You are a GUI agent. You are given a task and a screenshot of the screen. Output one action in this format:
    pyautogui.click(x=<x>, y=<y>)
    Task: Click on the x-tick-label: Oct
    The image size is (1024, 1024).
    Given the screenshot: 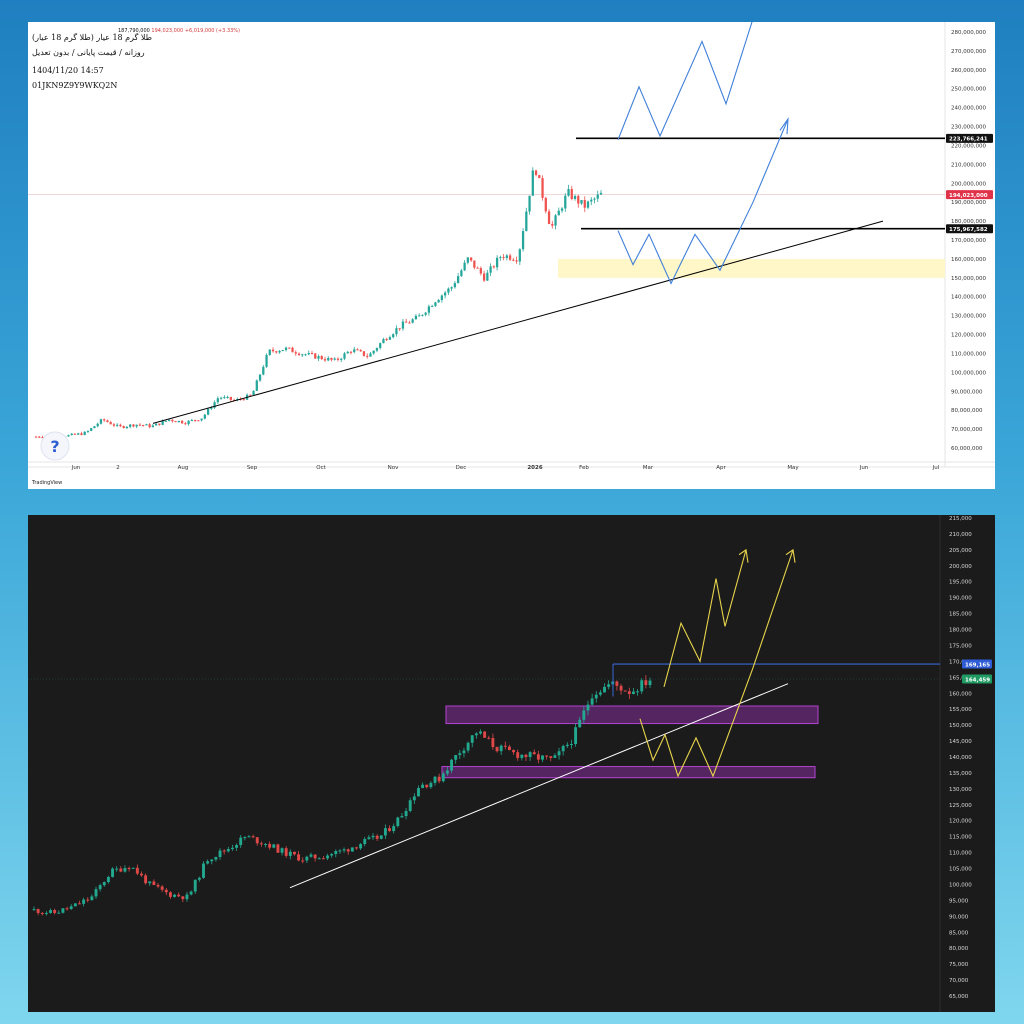 What is the action you would take?
    pyautogui.click(x=321, y=468)
    